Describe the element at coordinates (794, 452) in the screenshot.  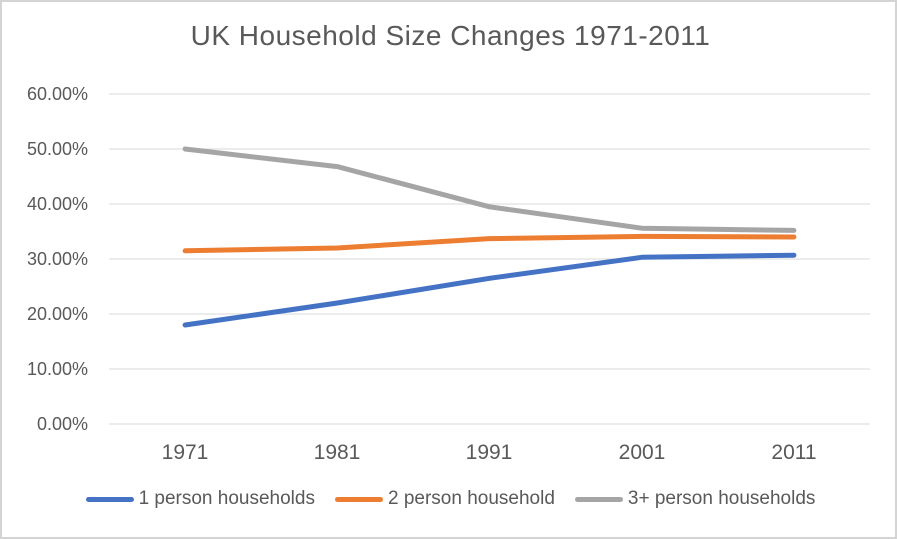
I see `x-axis-tick-label: 2011` at that location.